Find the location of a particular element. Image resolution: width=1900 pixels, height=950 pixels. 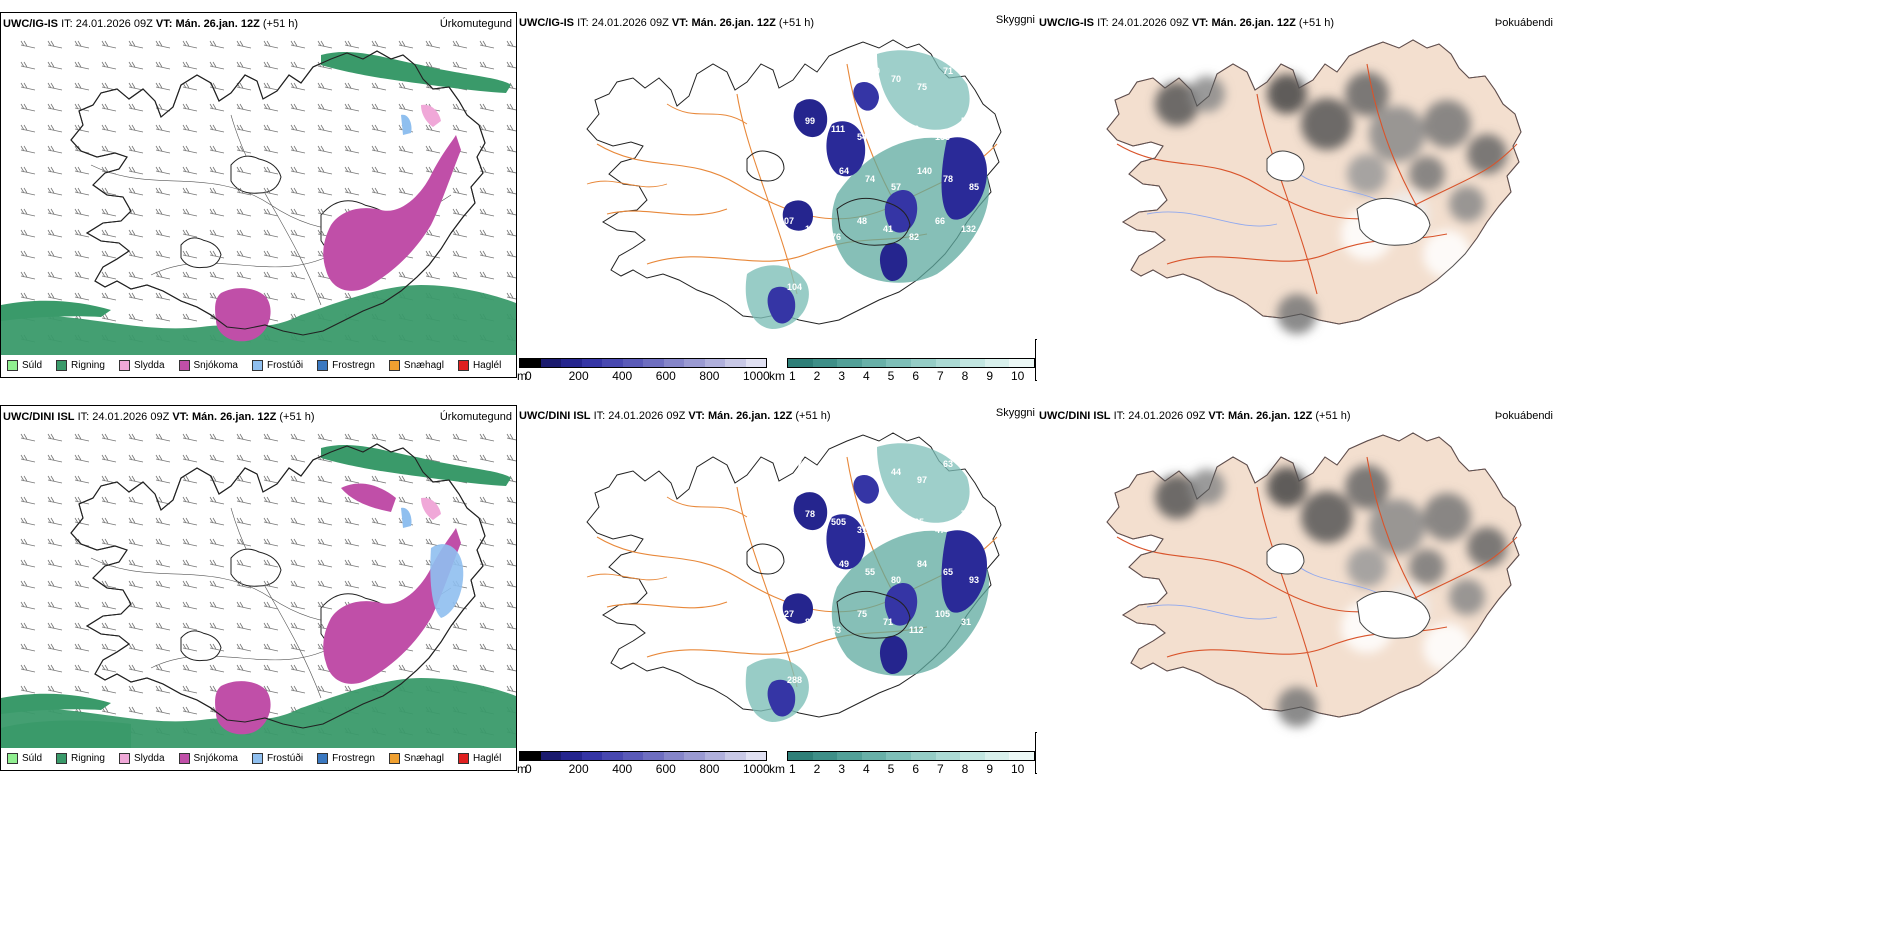

colorbar-tick: 0 is located at coordinates (528, 768).